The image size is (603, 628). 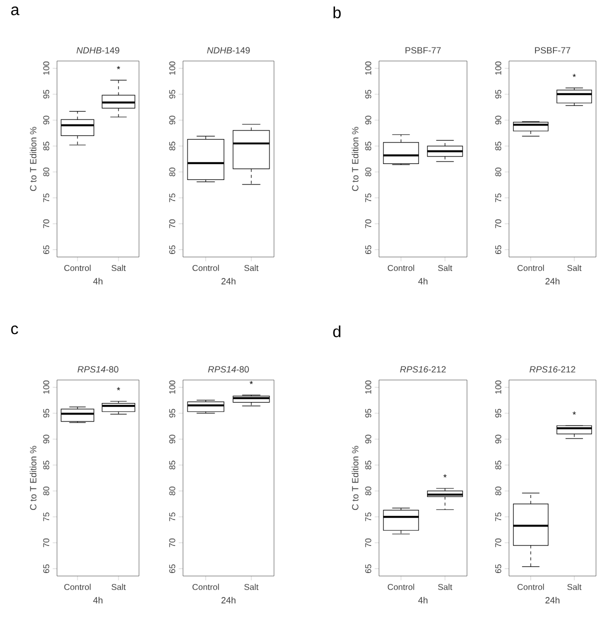 What do you see at coordinates (337, 12) in the screenshot?
I see `text: b` at bounding box center [337, 12].